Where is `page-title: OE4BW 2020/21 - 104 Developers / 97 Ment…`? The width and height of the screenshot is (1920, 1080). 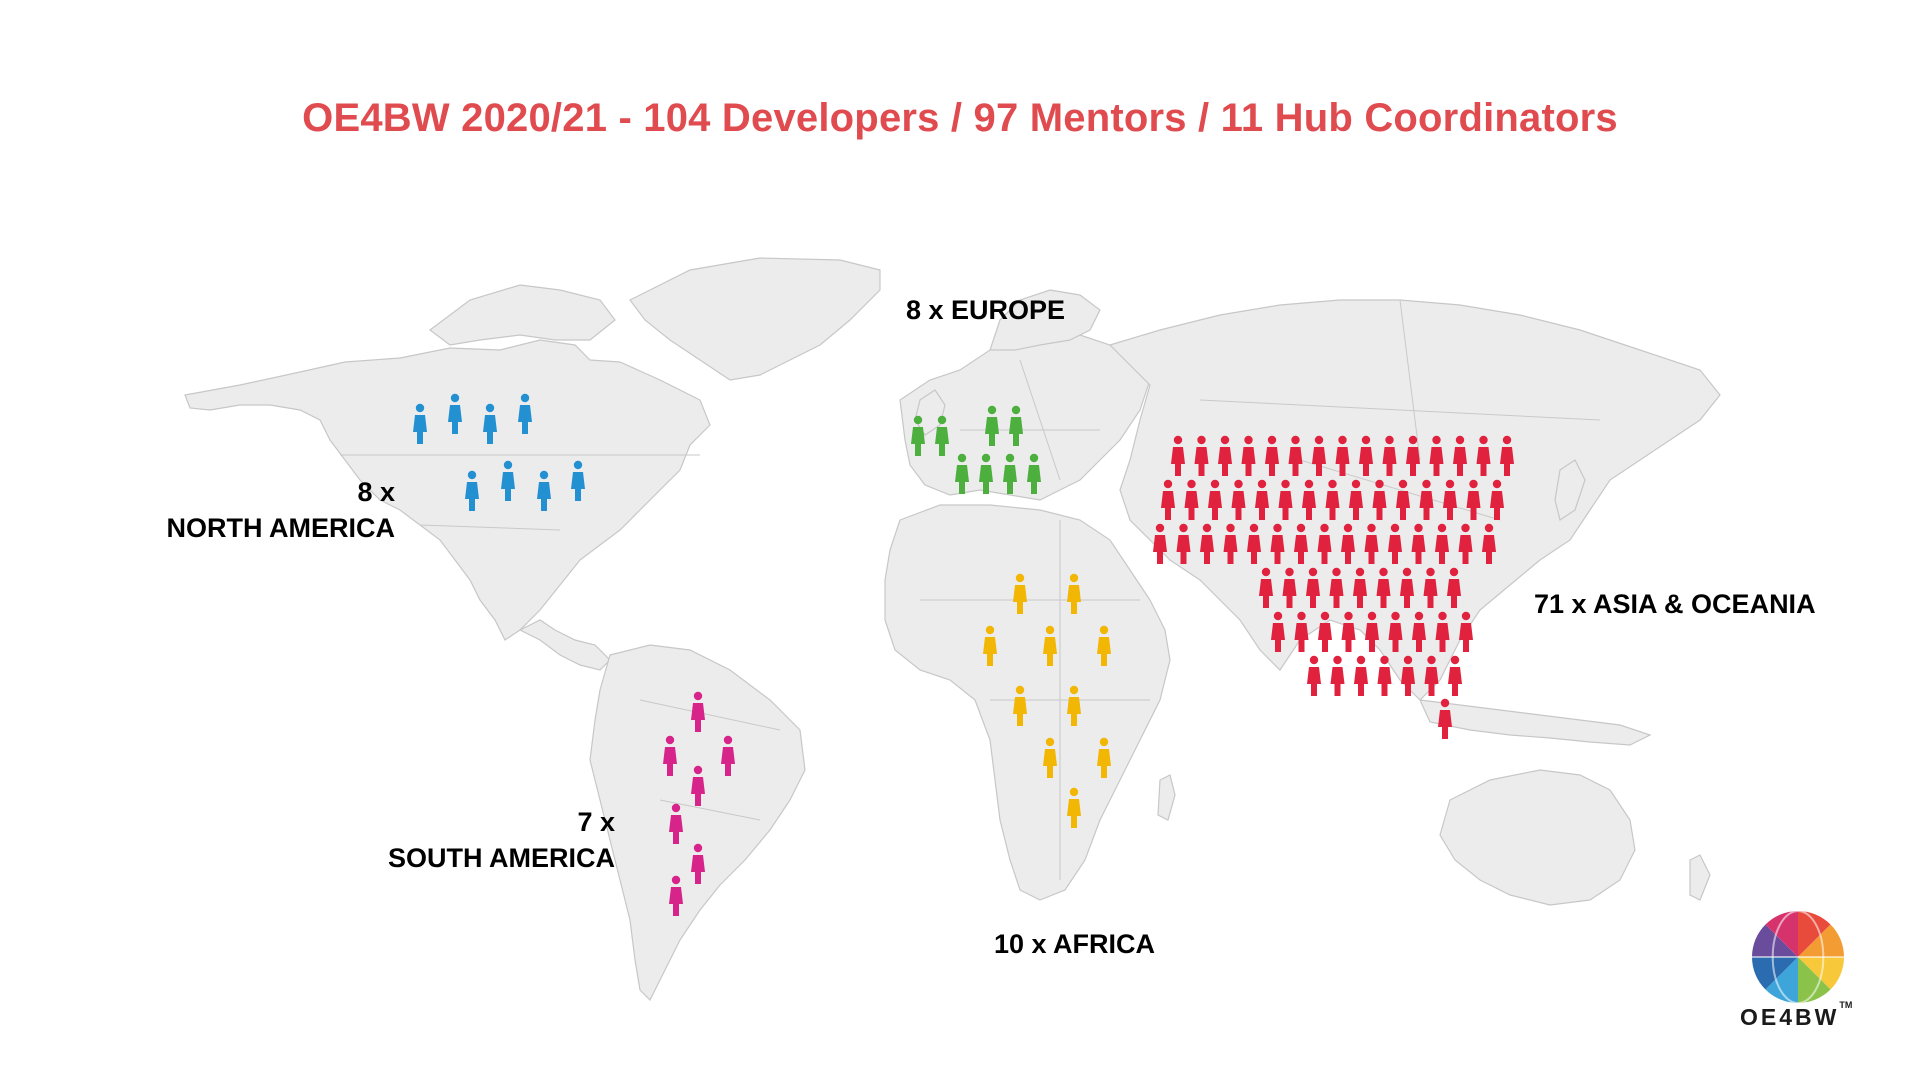
page-title: OE4BW 2020/21 - 104 Developers / 97 Ment… is located at coordinates (960, 118).